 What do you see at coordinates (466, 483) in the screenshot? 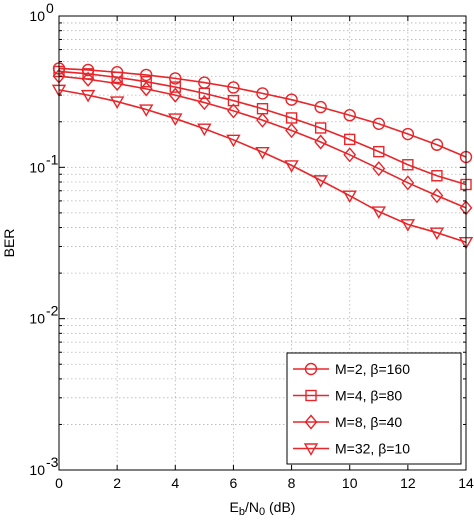
I see `x-tick-label: 14` at bounding box center [466, 483].